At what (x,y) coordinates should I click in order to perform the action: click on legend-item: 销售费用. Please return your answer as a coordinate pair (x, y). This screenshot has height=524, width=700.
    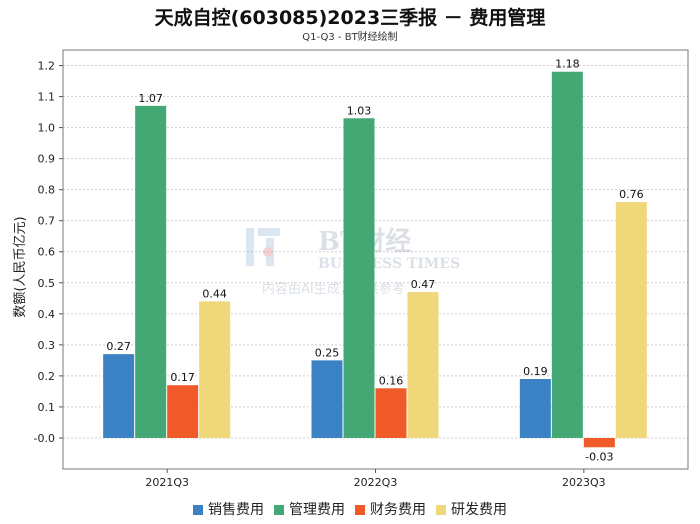
    Looking at the image, I should click on (228, 509).